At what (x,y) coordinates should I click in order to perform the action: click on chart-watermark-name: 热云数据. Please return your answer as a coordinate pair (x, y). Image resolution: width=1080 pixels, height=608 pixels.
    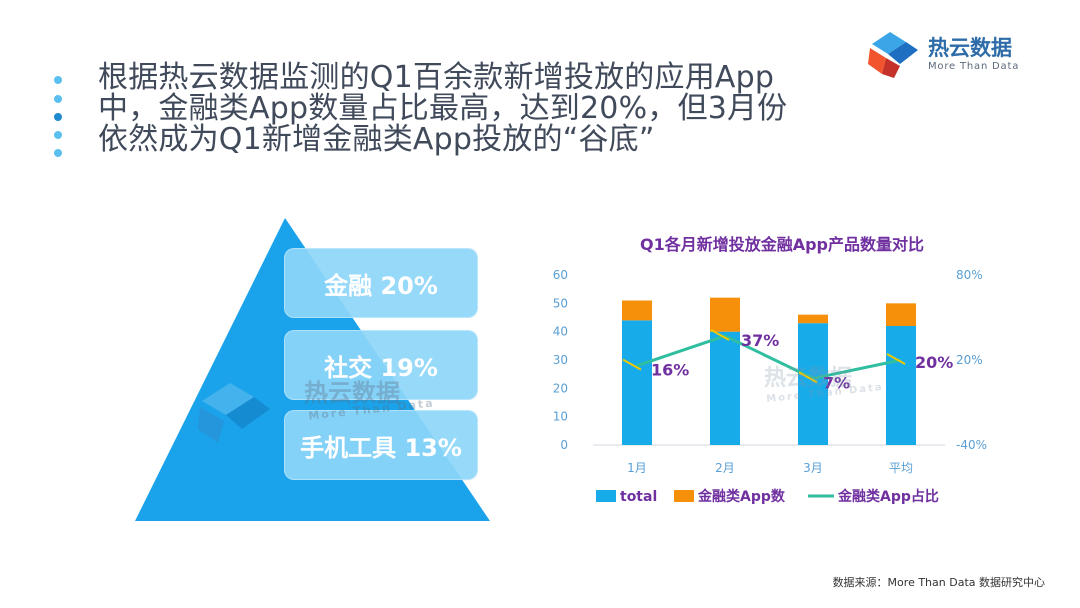
    Looking at the image, I should click on (808, 378).